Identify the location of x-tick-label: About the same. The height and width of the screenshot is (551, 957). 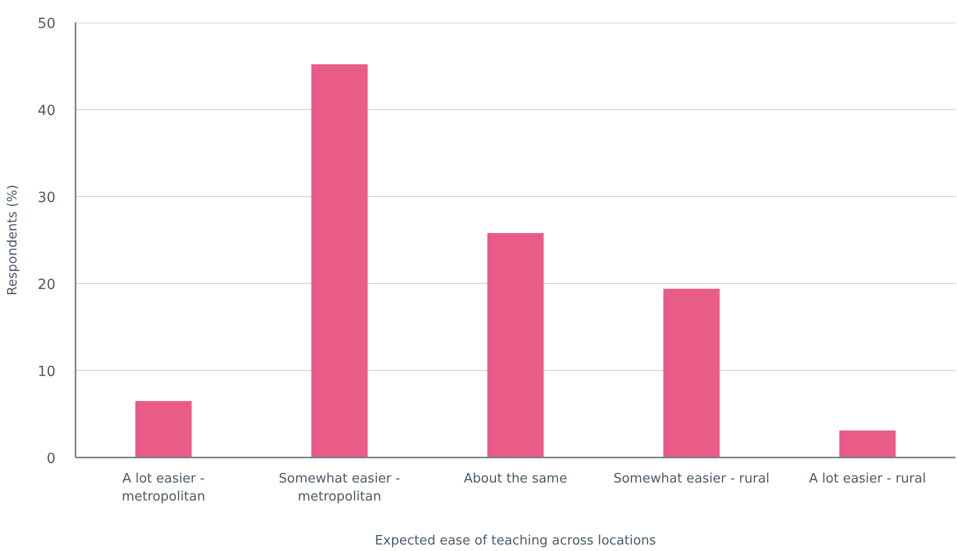
(516, 479).